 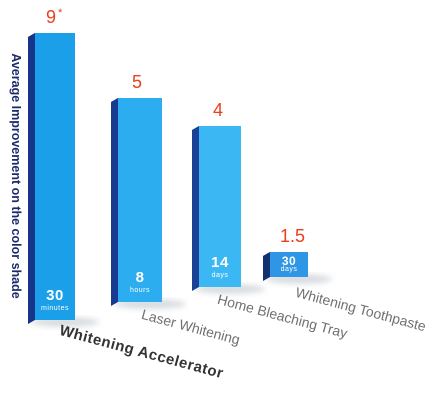 What do you see at coordinates (54, 308) in the screenshot?
I see `duration-unit: minutes` at bounding box center [54, 308].